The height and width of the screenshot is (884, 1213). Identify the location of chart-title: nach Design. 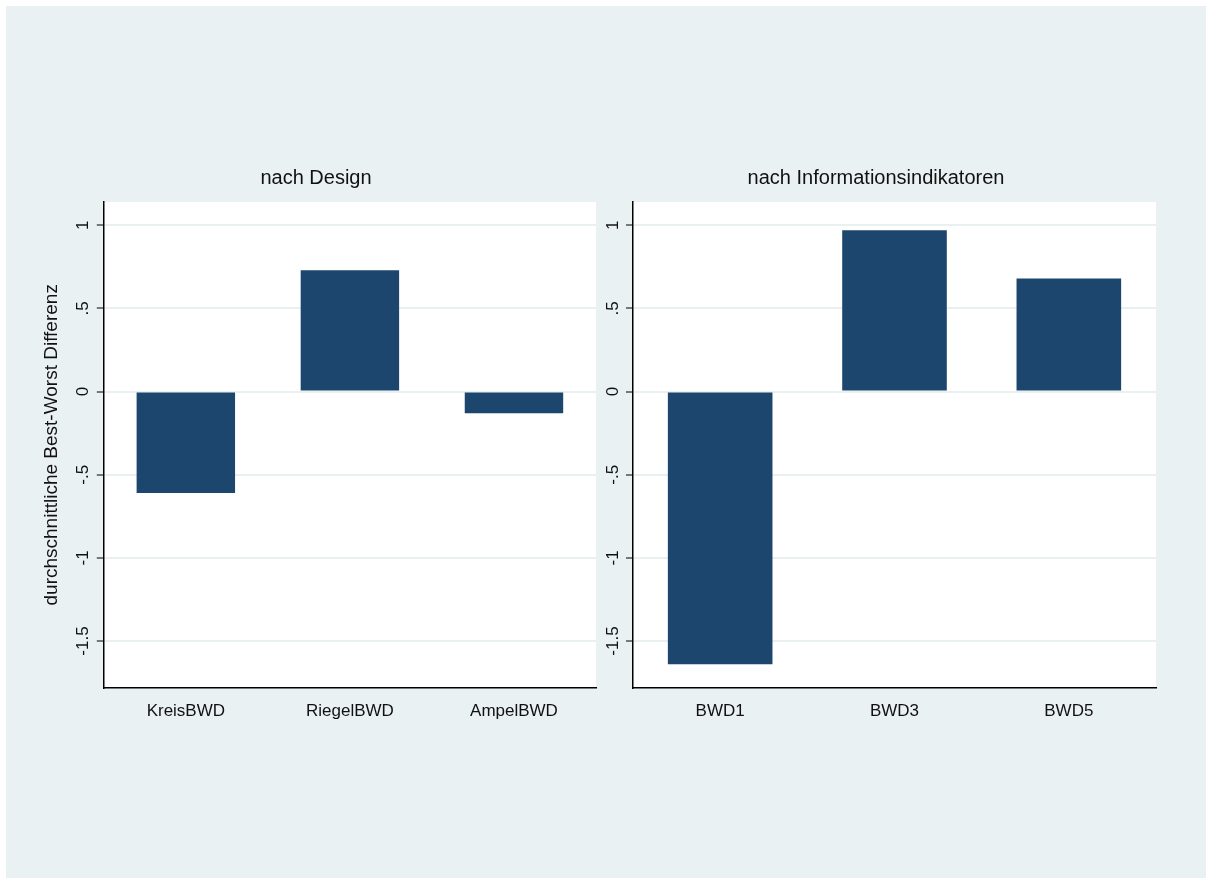
(316, 176).